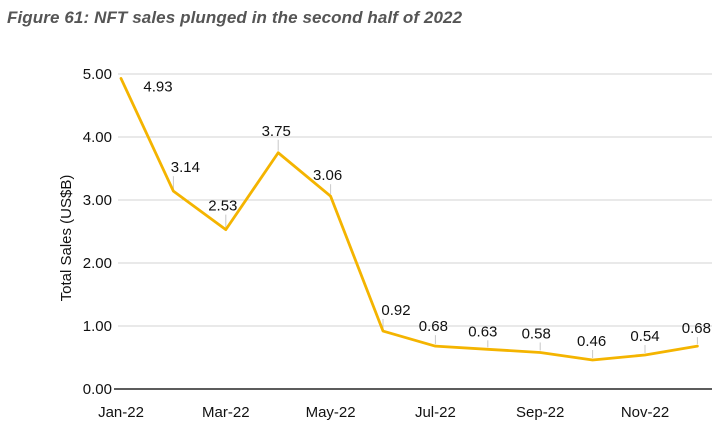 This screenshot has width=723, height=443. I want to click on data-label: 4.93, so click(157, 86).